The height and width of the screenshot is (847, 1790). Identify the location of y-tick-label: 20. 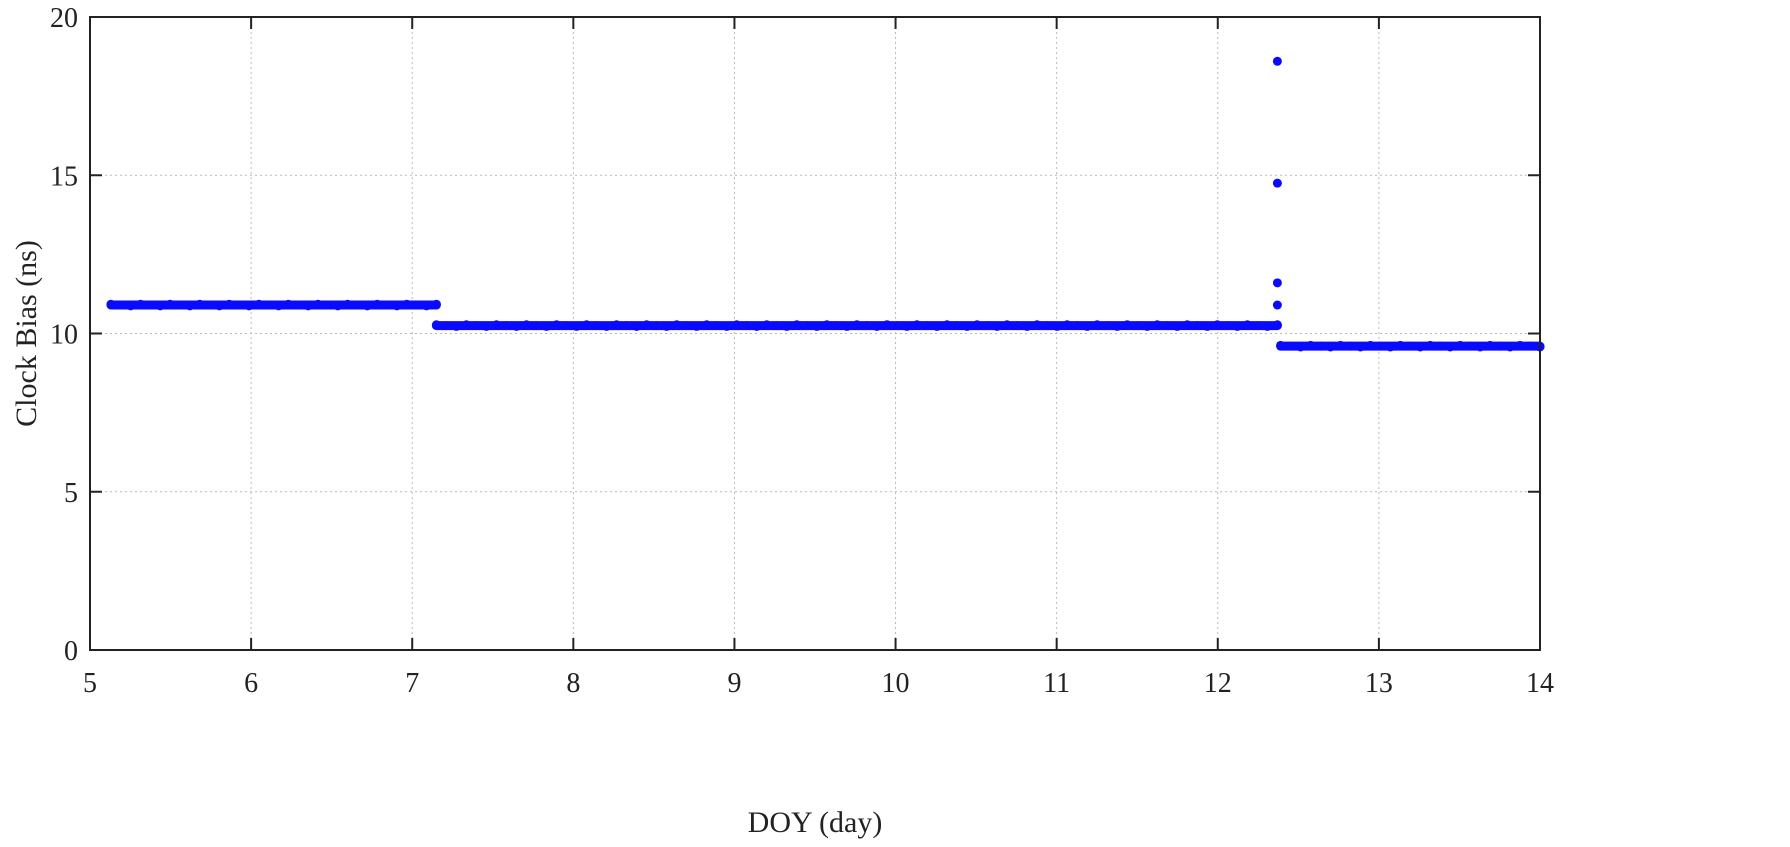
(64, 18).